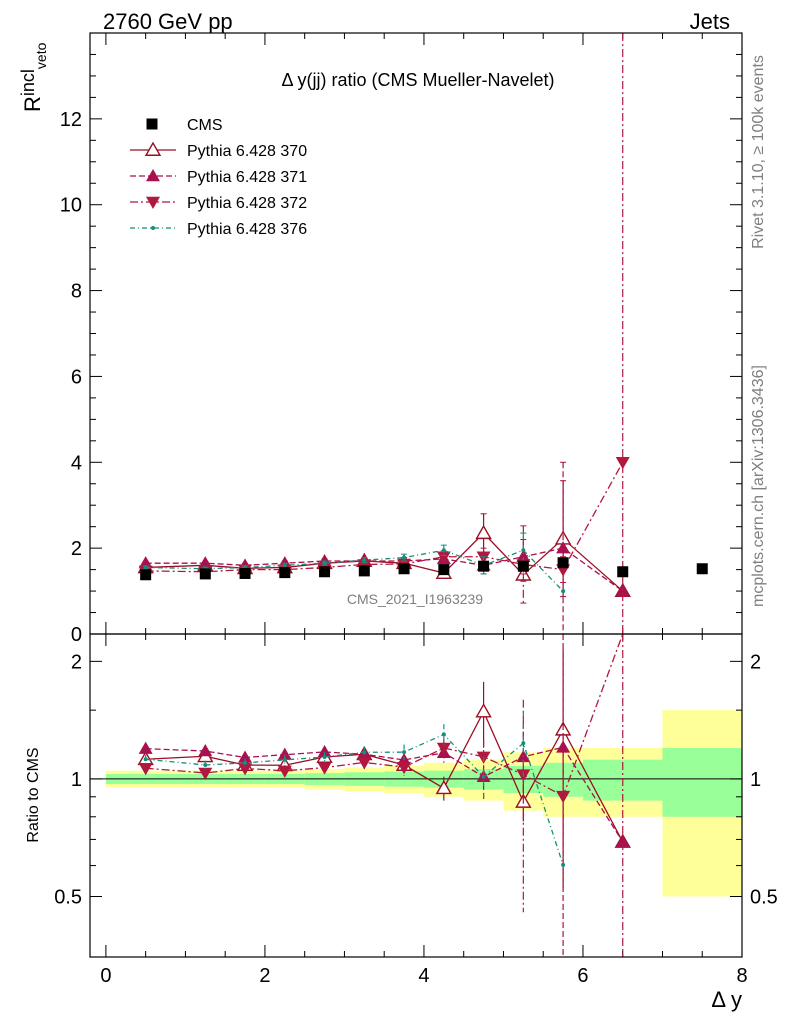 The width and height of the screenshot is (786, 1024). Describe the element at coordinates (41, 55) in the screenshot. I see `main-y-axis-label-sub: veto` at that location.